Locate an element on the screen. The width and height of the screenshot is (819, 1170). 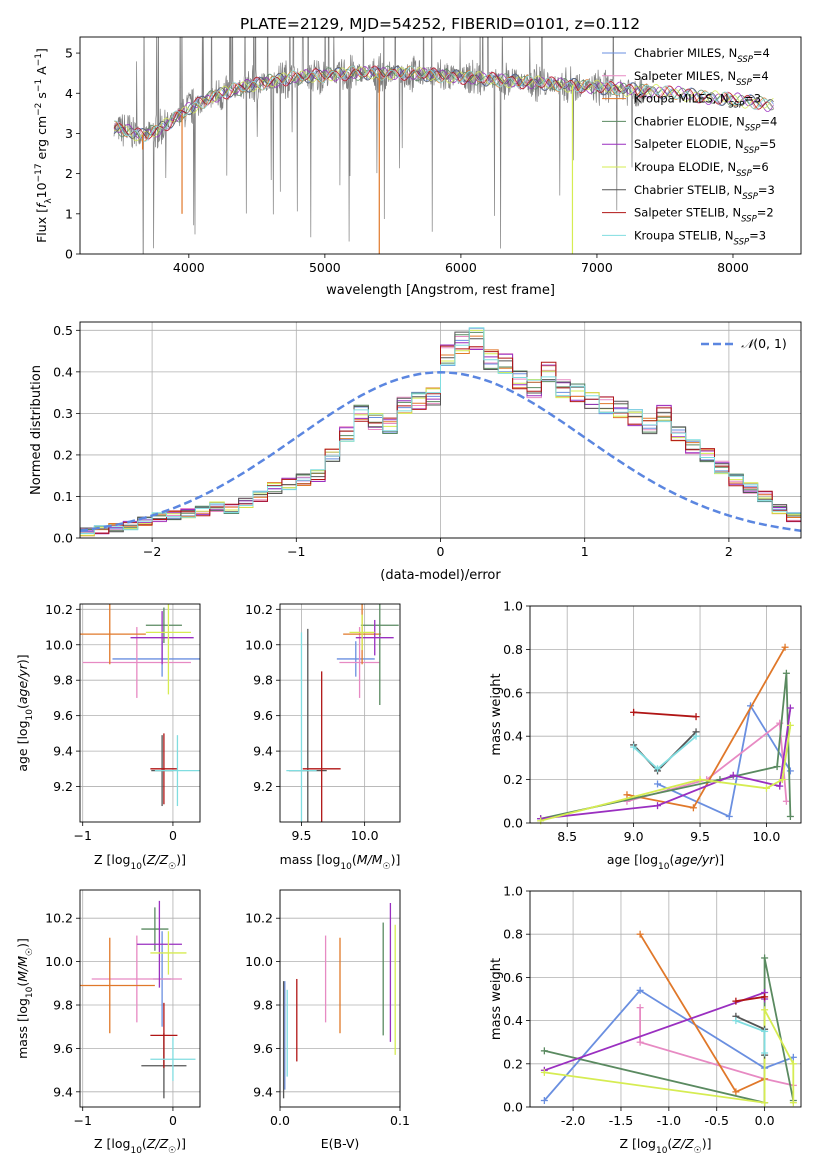
age_vs_Z-ytick-label: 9.8 is located at coordinates (63, 680).